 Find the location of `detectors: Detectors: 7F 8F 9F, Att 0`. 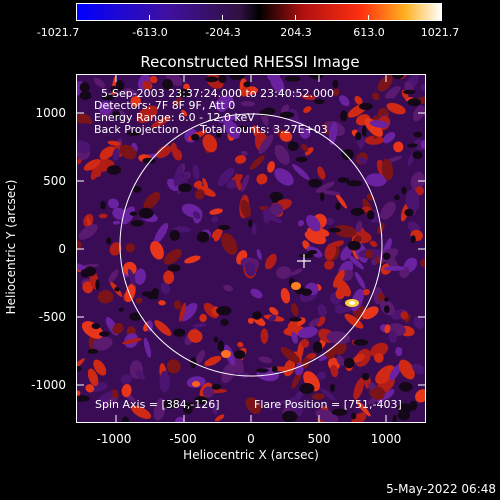

detectors: Detectors: 7F 8F 9F, Att 0 is located at coordinates (165, 105).